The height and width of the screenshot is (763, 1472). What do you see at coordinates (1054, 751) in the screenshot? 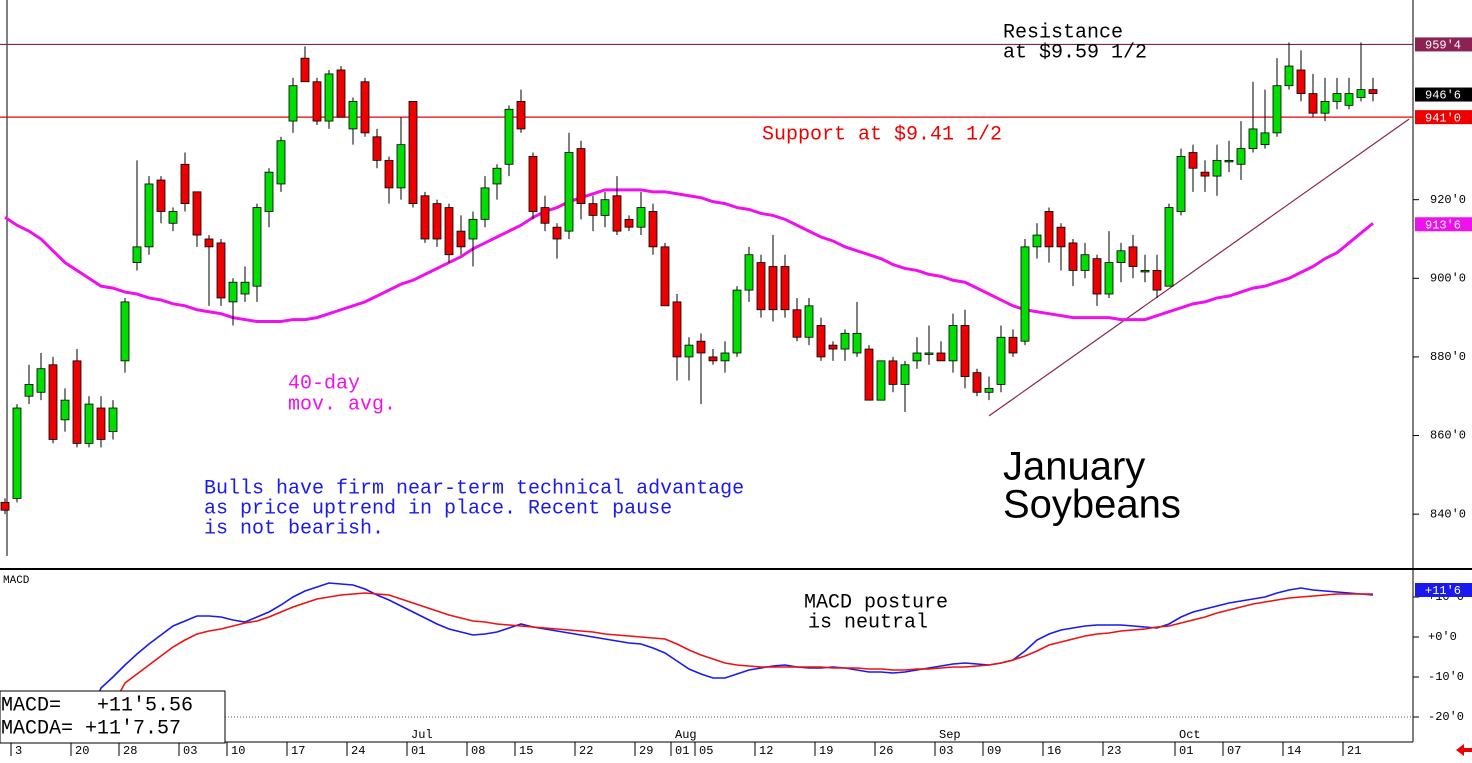
I see `x-tick-label: 16` at bounding box center [1054, 751].